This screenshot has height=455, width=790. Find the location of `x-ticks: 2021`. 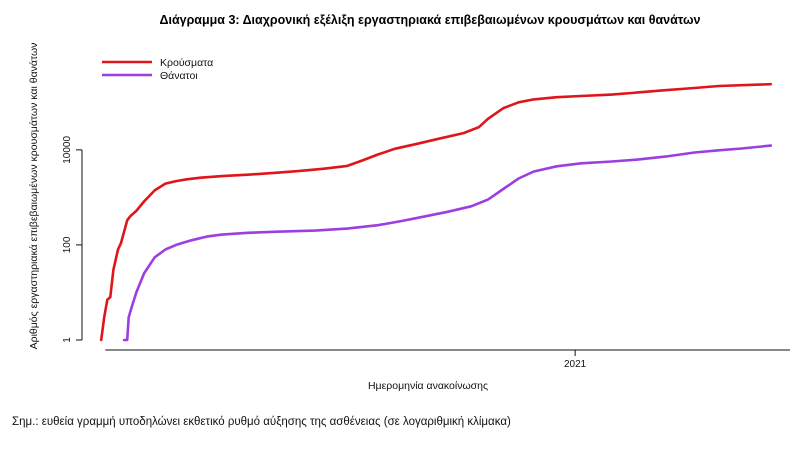

x-ticks: 2021 is located at coordinates (575, 360).